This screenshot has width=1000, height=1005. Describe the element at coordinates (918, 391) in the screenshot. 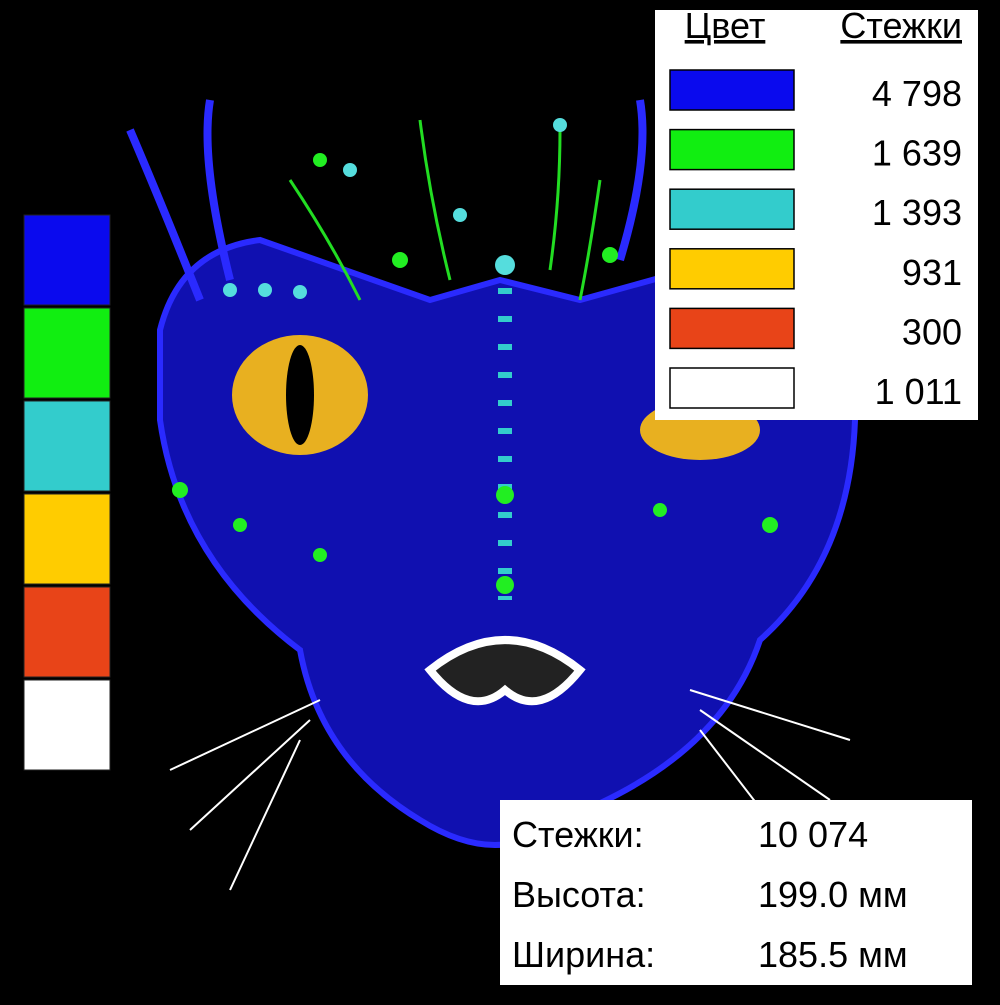

I see `stitch-count: 1 011` at that location.